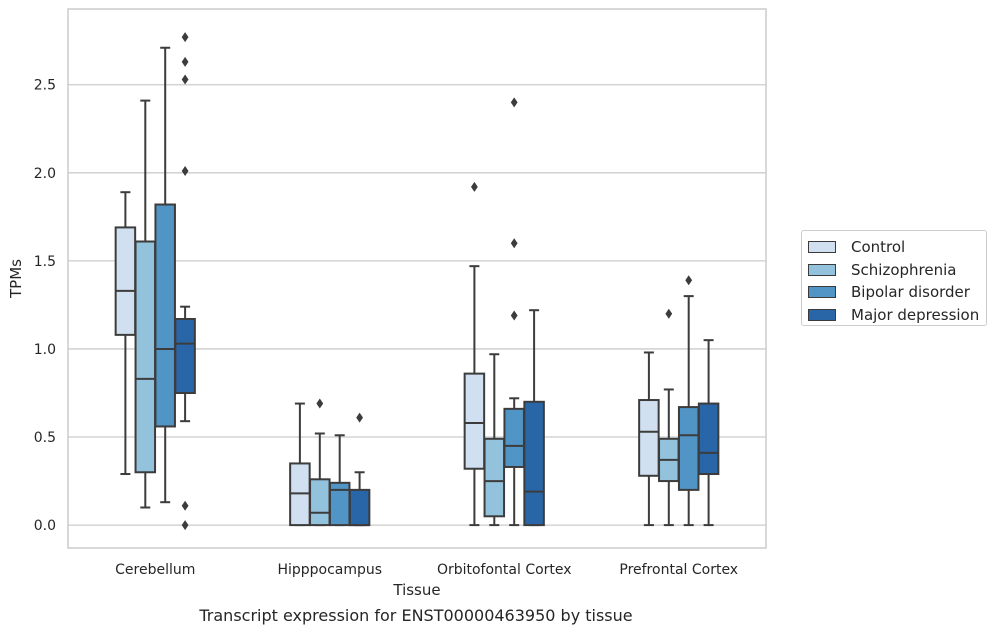  Describe the element at coordinates (822, 269) in the screenshot. I see `legend-swatch-schizophrenia` at that location.